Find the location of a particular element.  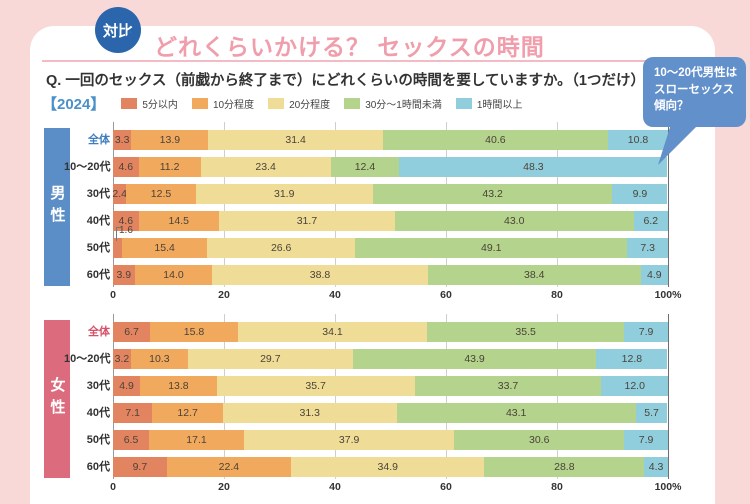

bar-value-label: 34.9 is located at coordinates (387, 467).